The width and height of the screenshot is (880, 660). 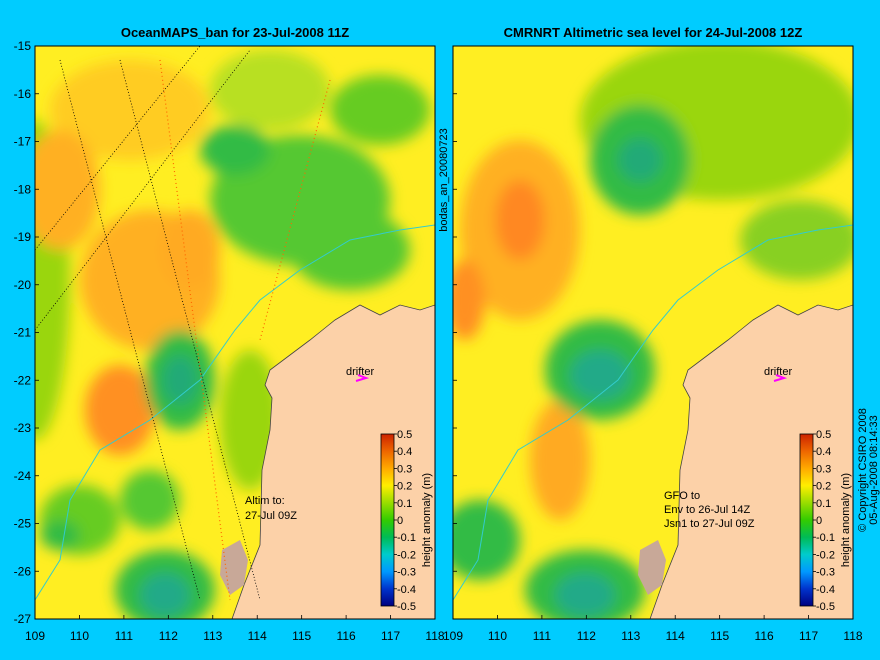 What do you see at coordinates (124, 636) in the screenshot?
I see `x-tick-label-left: 111` at bounding box center [124, 636].